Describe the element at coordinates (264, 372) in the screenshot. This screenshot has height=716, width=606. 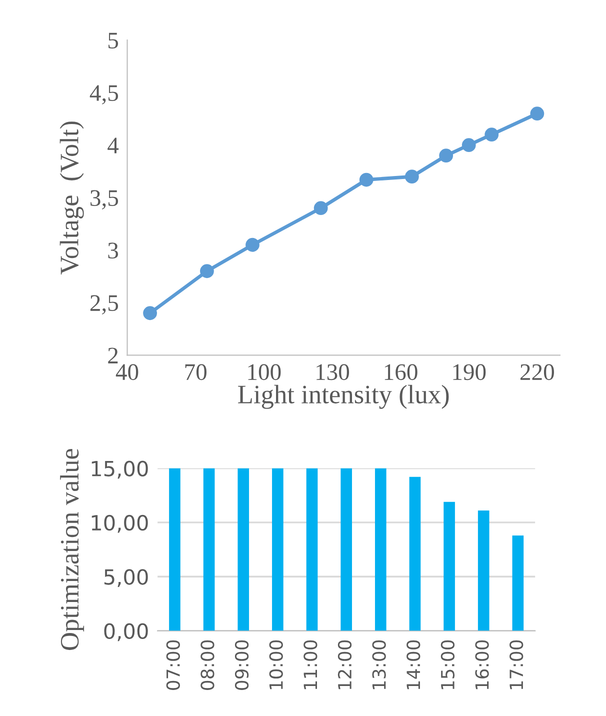
I see `x-tick-label: 100` at that location.